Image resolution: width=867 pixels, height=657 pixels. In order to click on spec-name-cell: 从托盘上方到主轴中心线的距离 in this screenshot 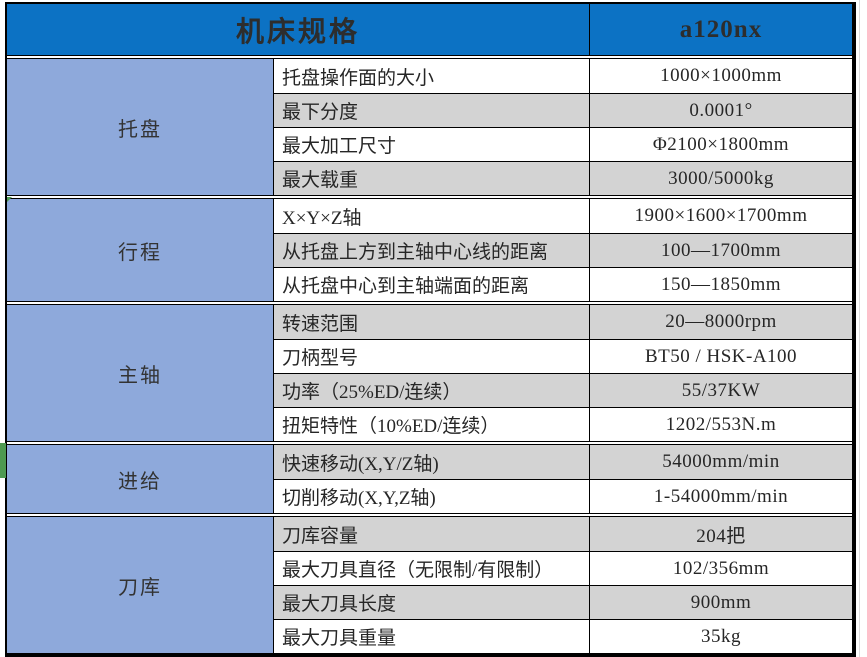, I will do `click(431, 250)`.